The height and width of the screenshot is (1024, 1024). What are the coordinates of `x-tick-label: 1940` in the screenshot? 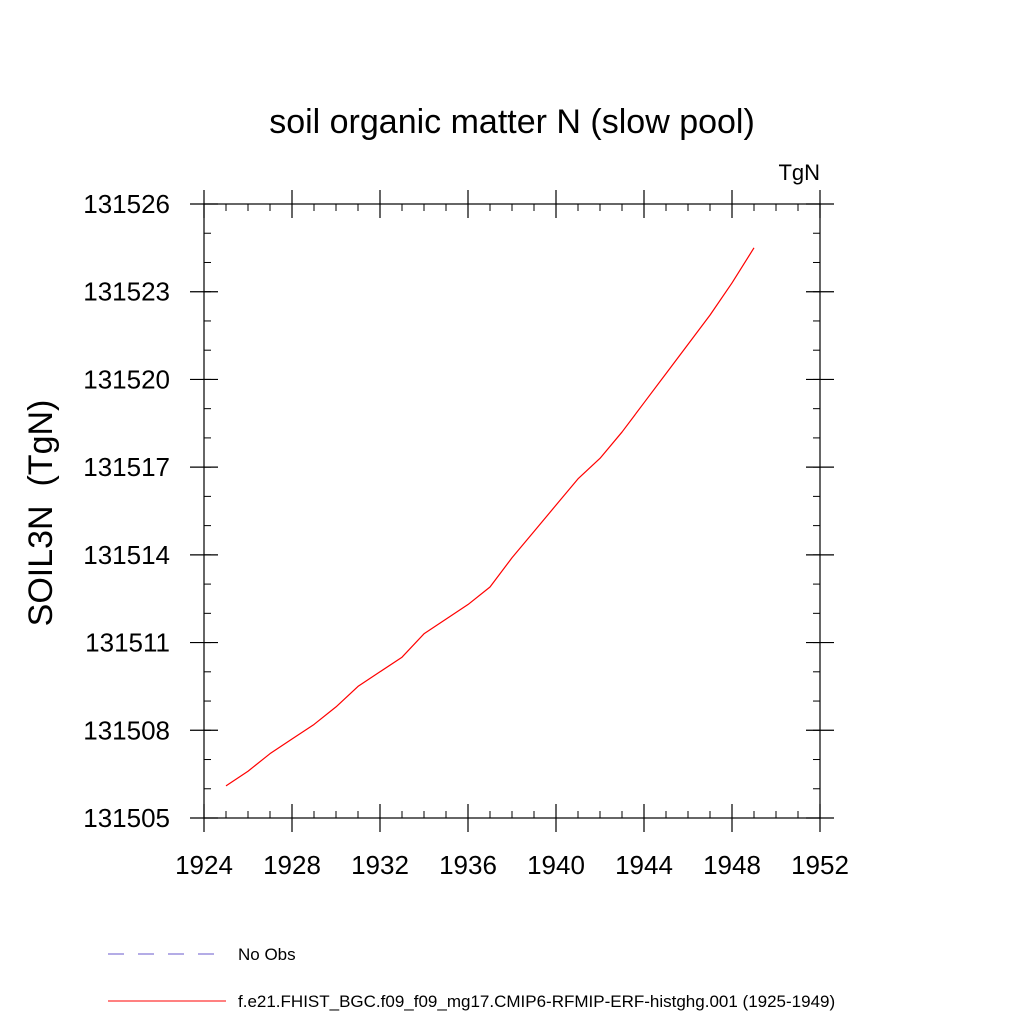 It's located at (556, 865).